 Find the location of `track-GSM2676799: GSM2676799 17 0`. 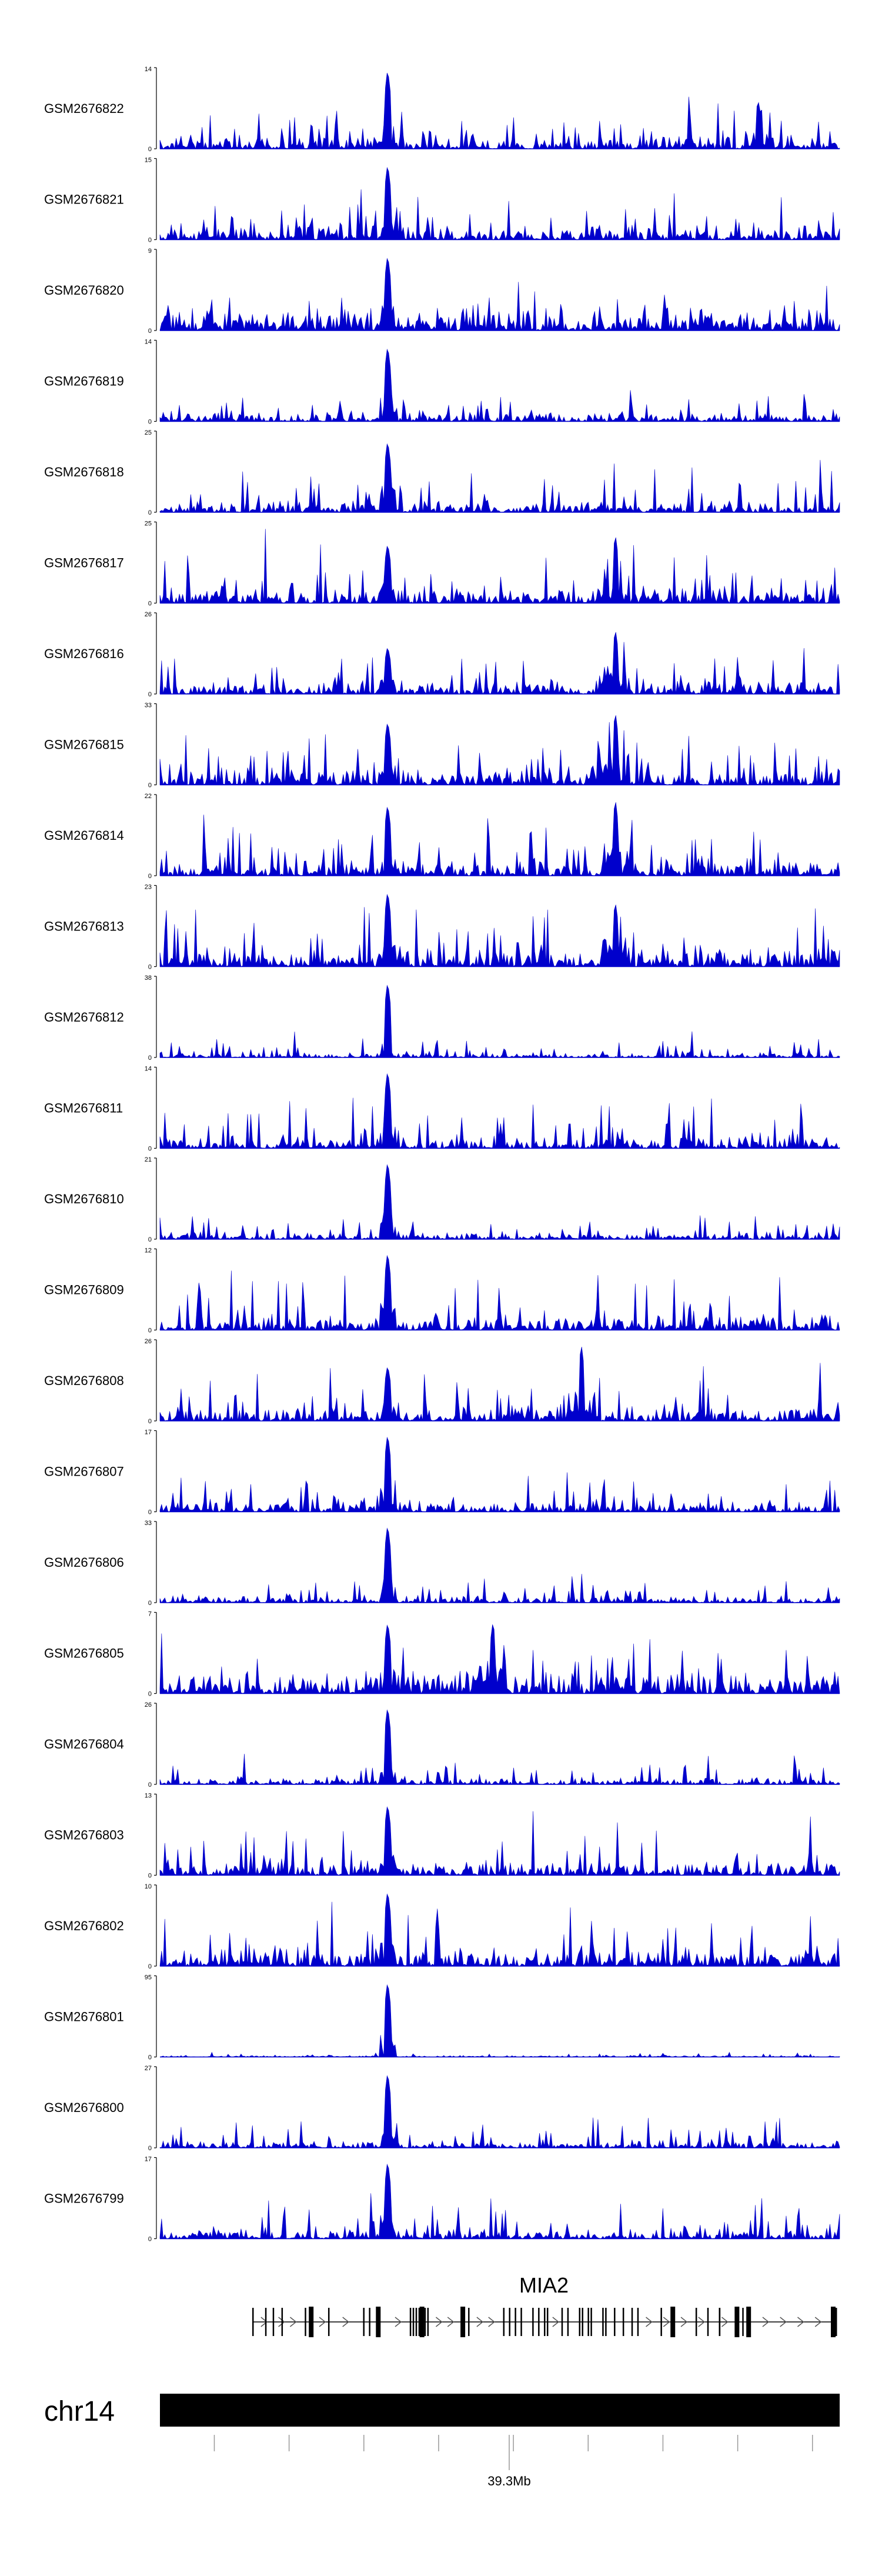

track-GSM2676799: GSM2676799 17 0 is located at coordinates (442, 2199).